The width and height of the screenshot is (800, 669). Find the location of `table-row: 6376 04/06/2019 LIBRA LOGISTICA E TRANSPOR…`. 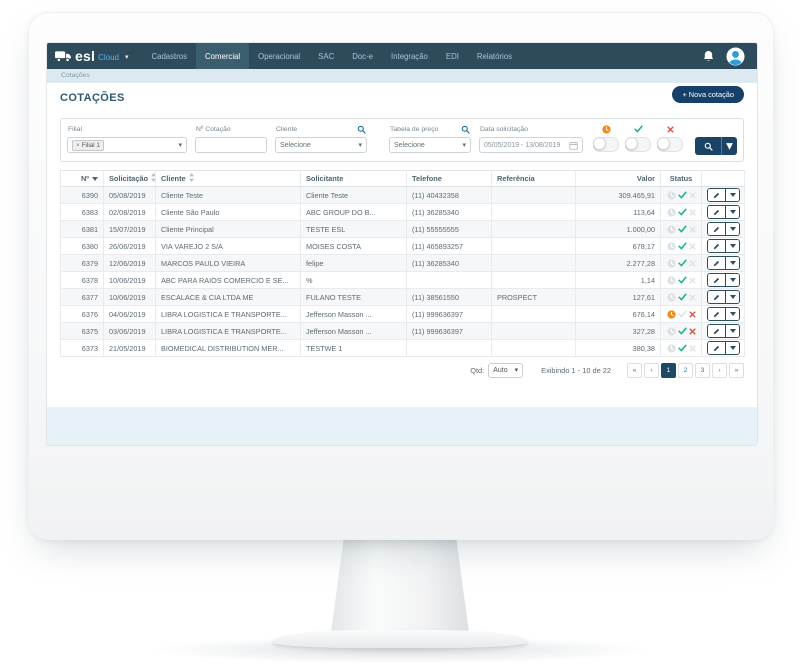

table-row: 6376 04/06/2019 LIBRA LOGISTICA E TRANSPOR… is located at coordinates (402, 314).